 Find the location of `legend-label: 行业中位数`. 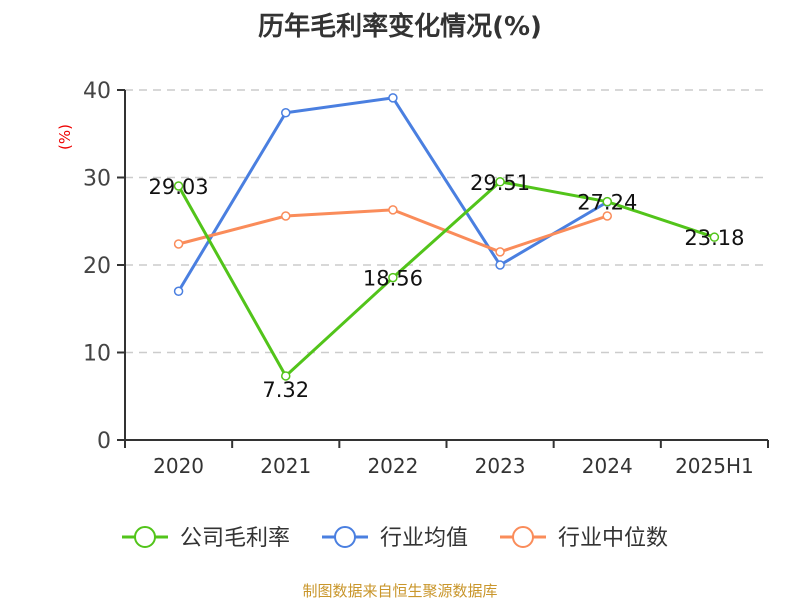

legend-label: 行业中位数 is located at coordinates (613, 538).